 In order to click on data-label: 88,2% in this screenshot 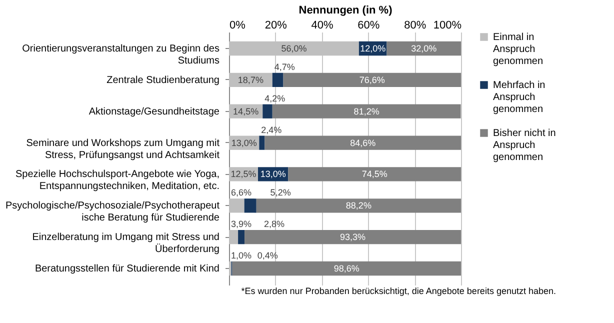, I will do `click(359, 205)`.